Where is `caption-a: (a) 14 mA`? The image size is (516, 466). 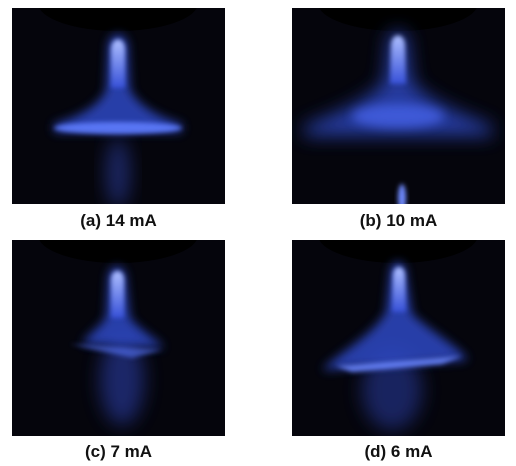 caption-a: (a) 14 mA is located at coordinates (118, 220).